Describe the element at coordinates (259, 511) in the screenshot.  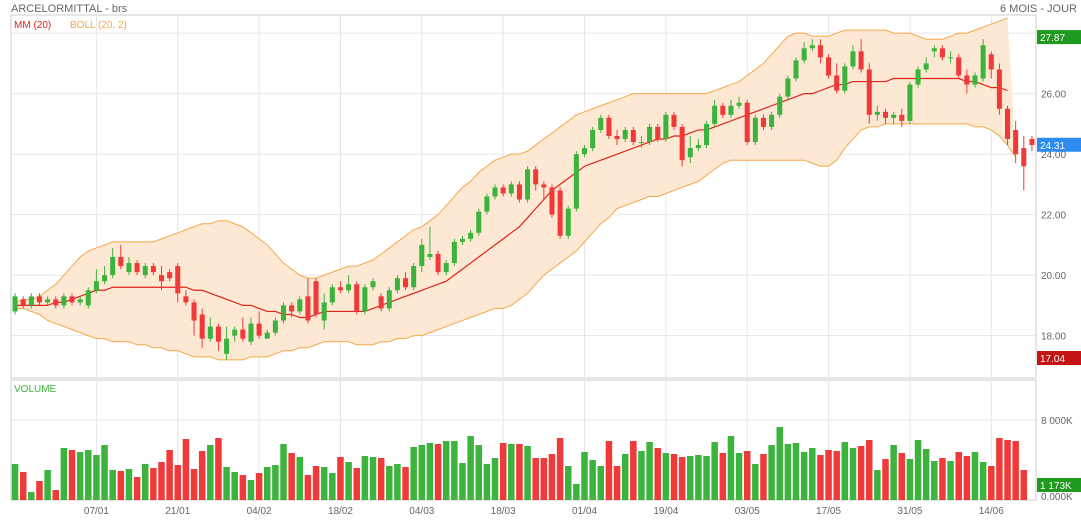
I see `x-tick-label: 04/02` at that location.